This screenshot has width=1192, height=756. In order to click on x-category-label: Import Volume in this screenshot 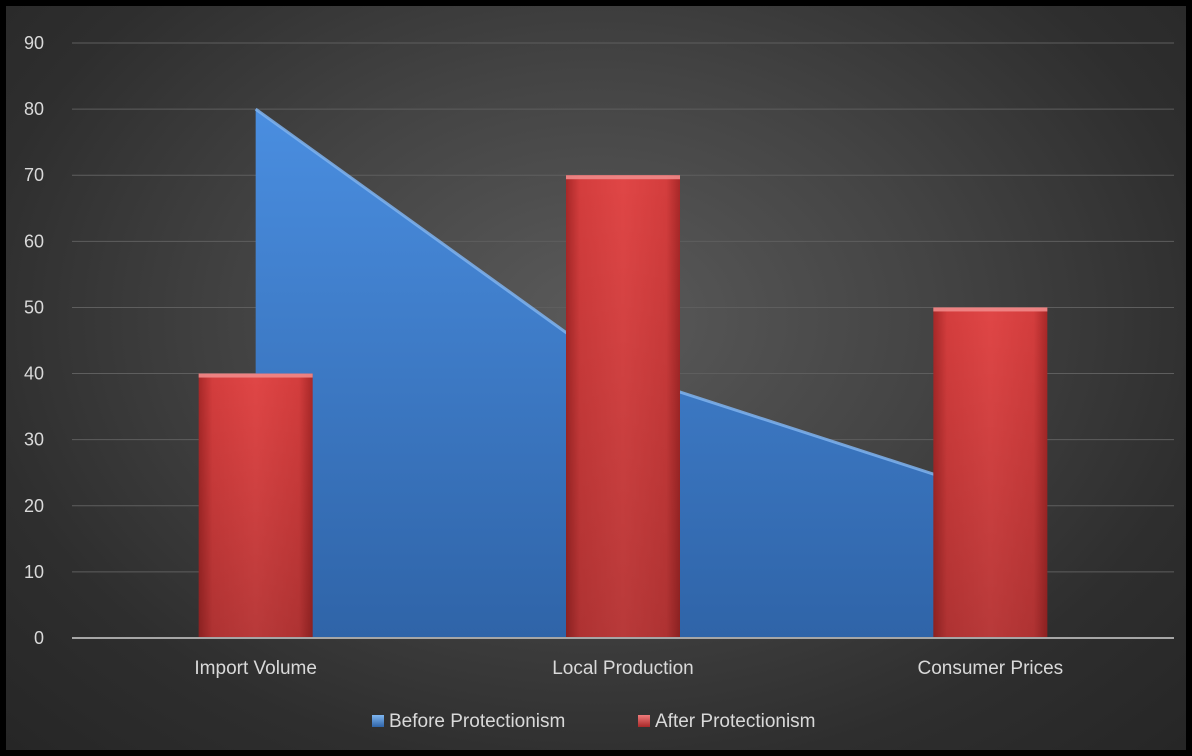, I will do `click(255, 668)`.